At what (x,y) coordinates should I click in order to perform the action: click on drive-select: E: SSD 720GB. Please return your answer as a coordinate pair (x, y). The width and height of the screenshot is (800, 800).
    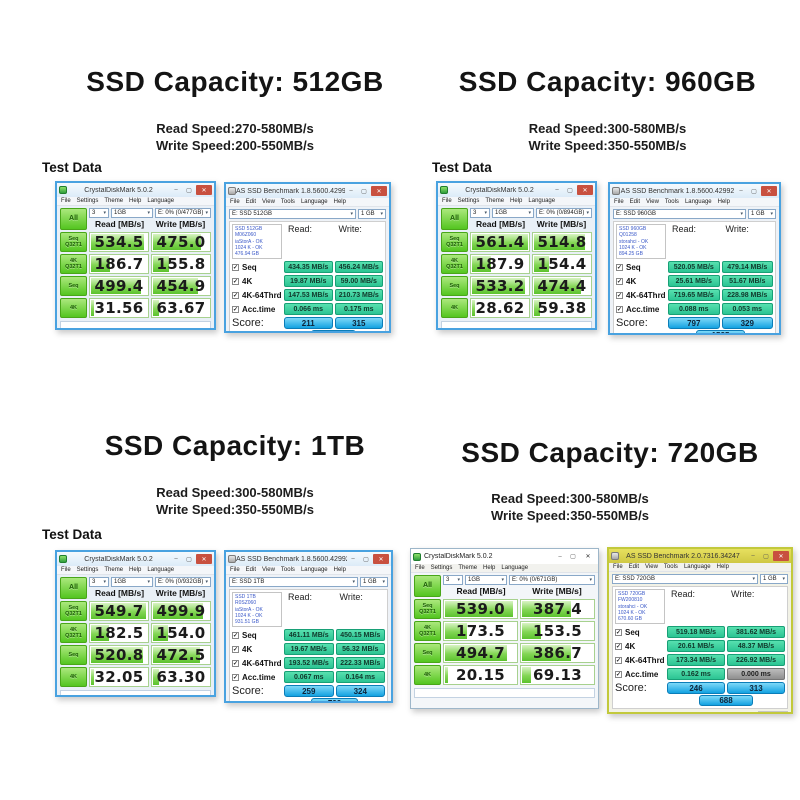
    Looking at the image, I should click on (685, 579).